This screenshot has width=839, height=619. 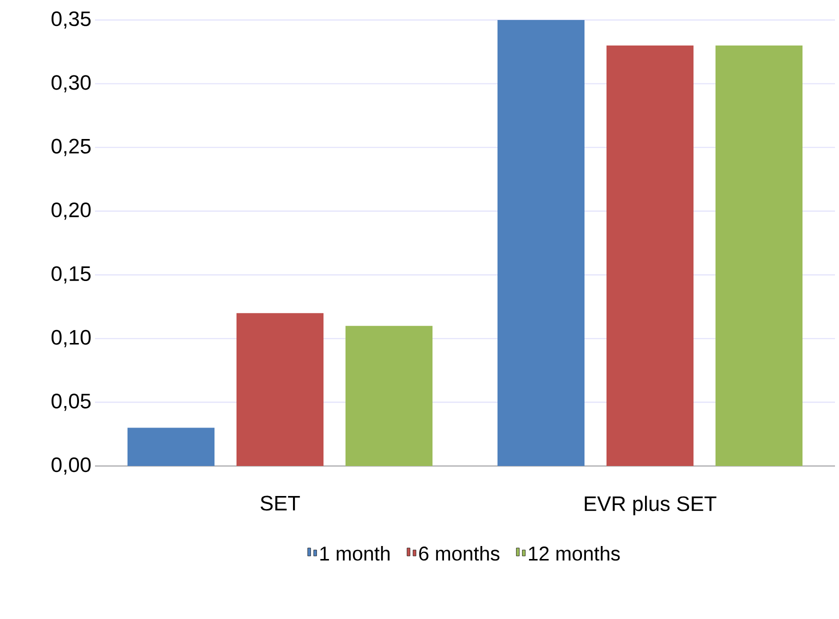 I want to click on y-tick-label: 0,35, so click(x=71, y=20).